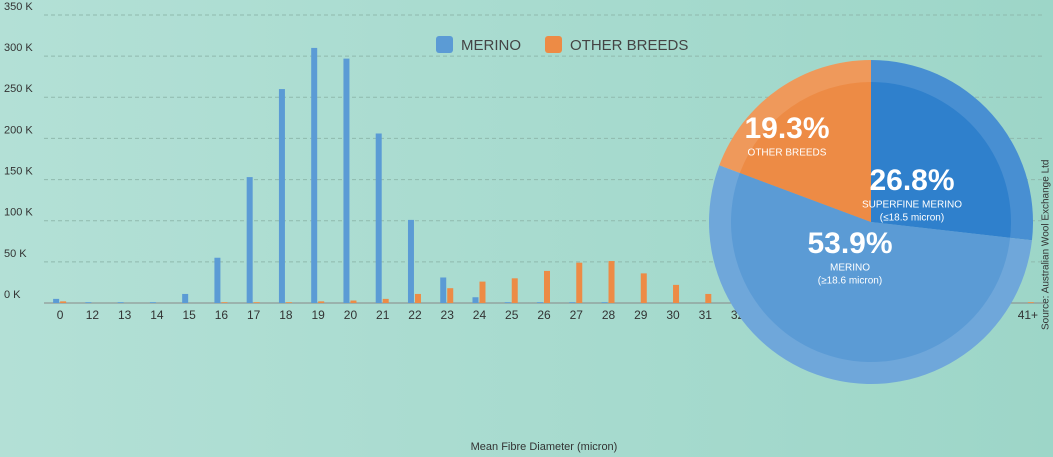 Image resolution: width=1053 pixels, height=457 pixels. Describe the element at coordinates (351, 315) in the screenshot. I see `x-tick-label: 20` at that location.